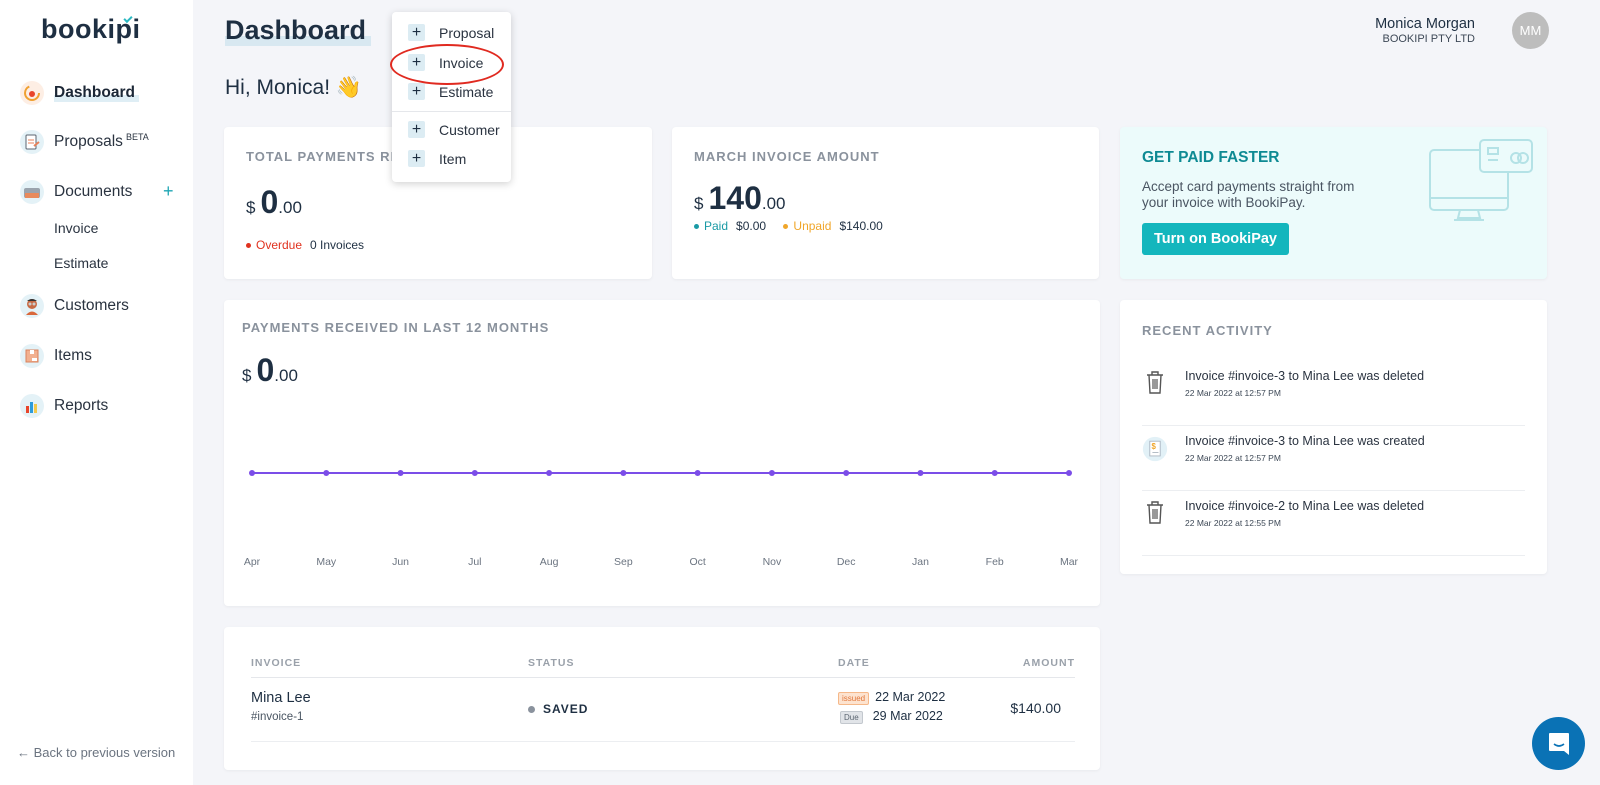  I want to click on paid-unpaid-summary: Paid $0.00 Unpaid $140.00, so click(788, 226).